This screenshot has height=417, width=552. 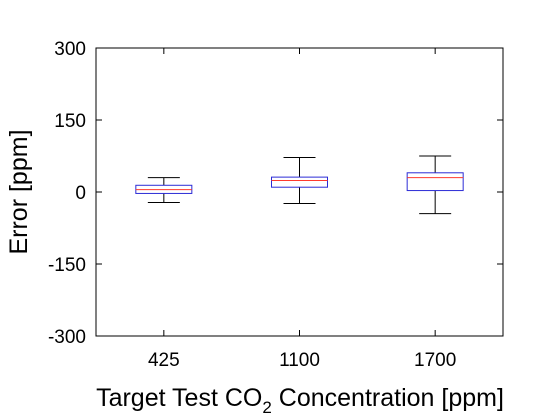 I want to click on x-tick-label: 425, so click(x=164, y=360).